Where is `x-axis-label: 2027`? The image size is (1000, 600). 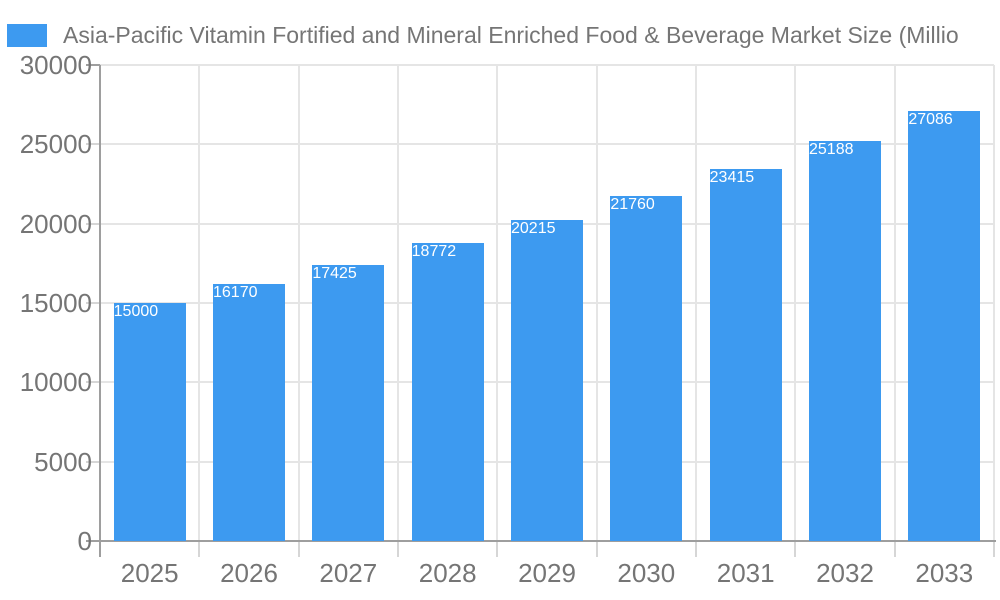 x-axis-label: 2027 is located at coordinates (348, 573).